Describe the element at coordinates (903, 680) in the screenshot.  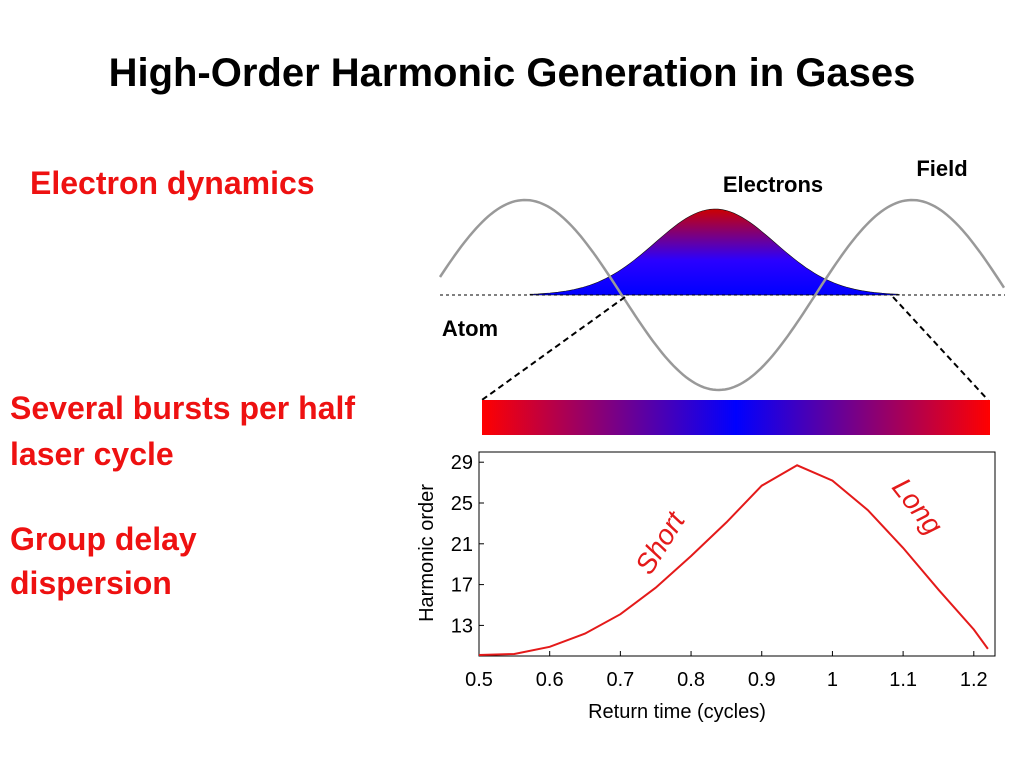
I see `x-tick-label: 1.1` at that location.